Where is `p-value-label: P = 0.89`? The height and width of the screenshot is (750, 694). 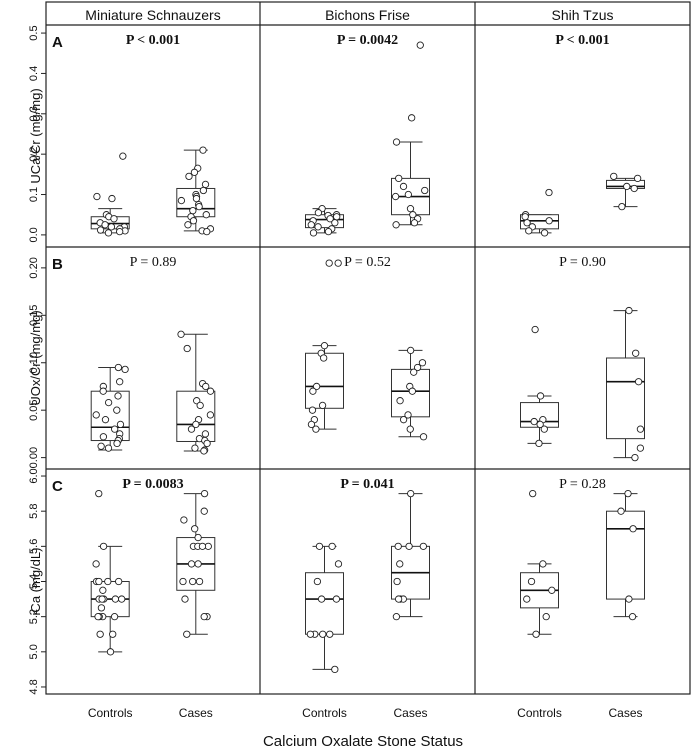 p-value-label: P = 0.89 is located at coordinates (153, 262).